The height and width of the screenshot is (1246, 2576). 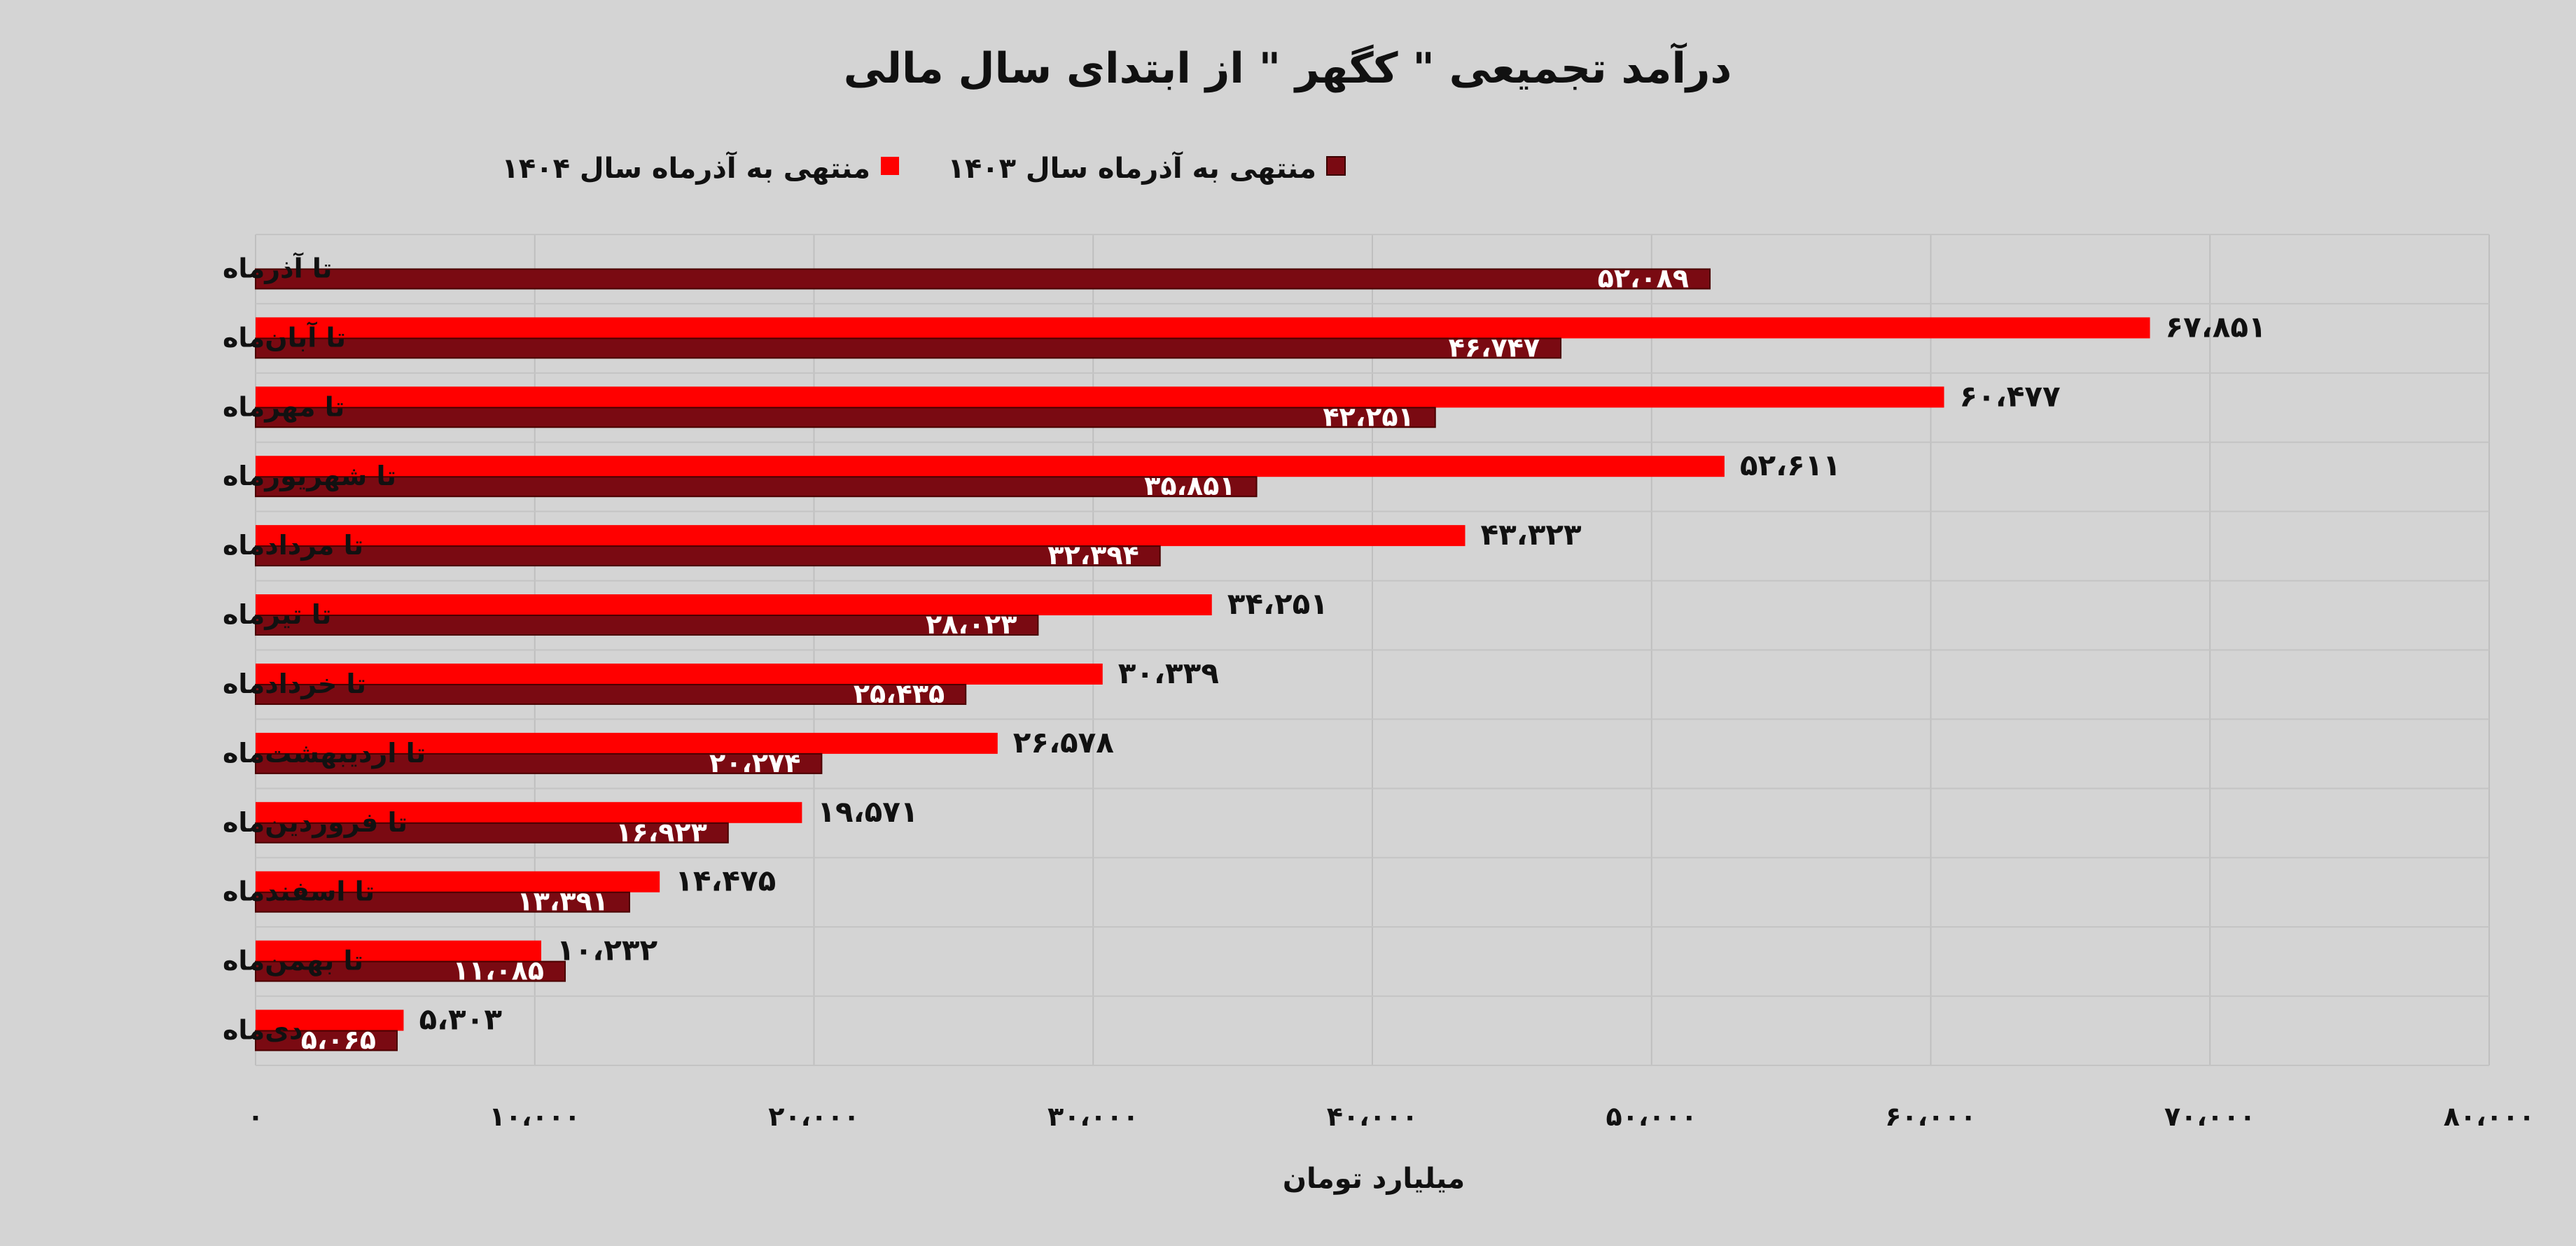 I want to click on category-label: تا خردادماه, so click(x=294, y=683).